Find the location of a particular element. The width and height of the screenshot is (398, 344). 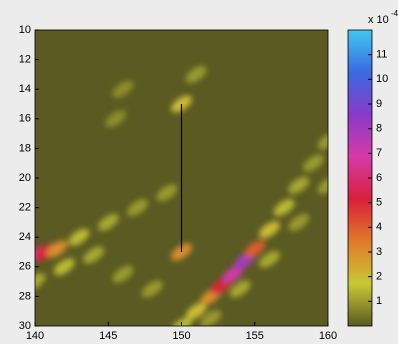

colorbar-tick-label: 9 is located at coordinates (379, 104).